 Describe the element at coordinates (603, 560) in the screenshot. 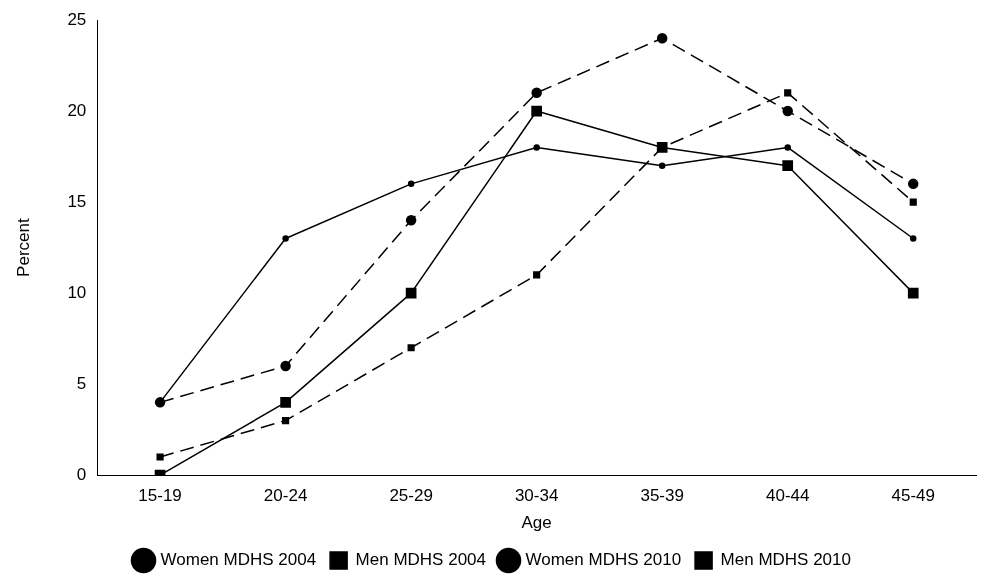

I see `legend-label: Women MDHS 2010` at that location.